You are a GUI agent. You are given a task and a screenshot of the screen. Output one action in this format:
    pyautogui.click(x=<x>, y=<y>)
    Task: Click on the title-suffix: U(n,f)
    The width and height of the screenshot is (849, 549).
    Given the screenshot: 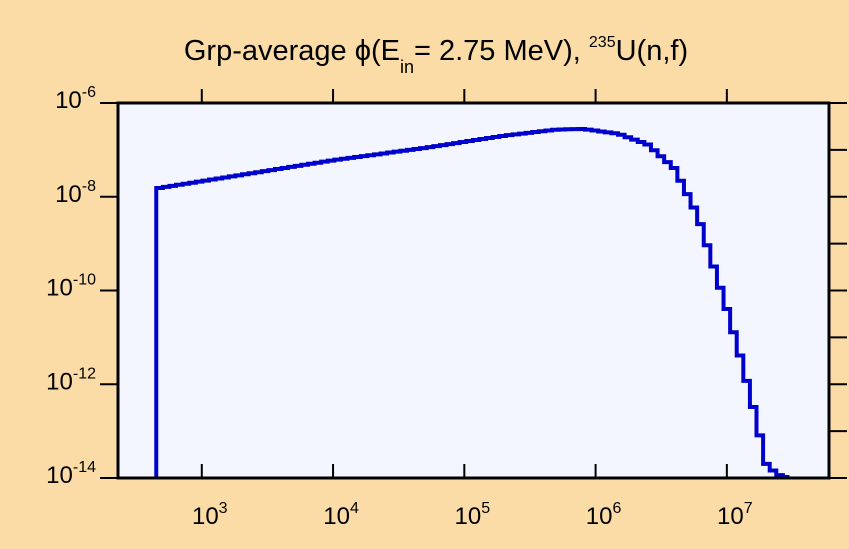 What is the action you would take?
    pyautogui.click(x=652, y=51)
    